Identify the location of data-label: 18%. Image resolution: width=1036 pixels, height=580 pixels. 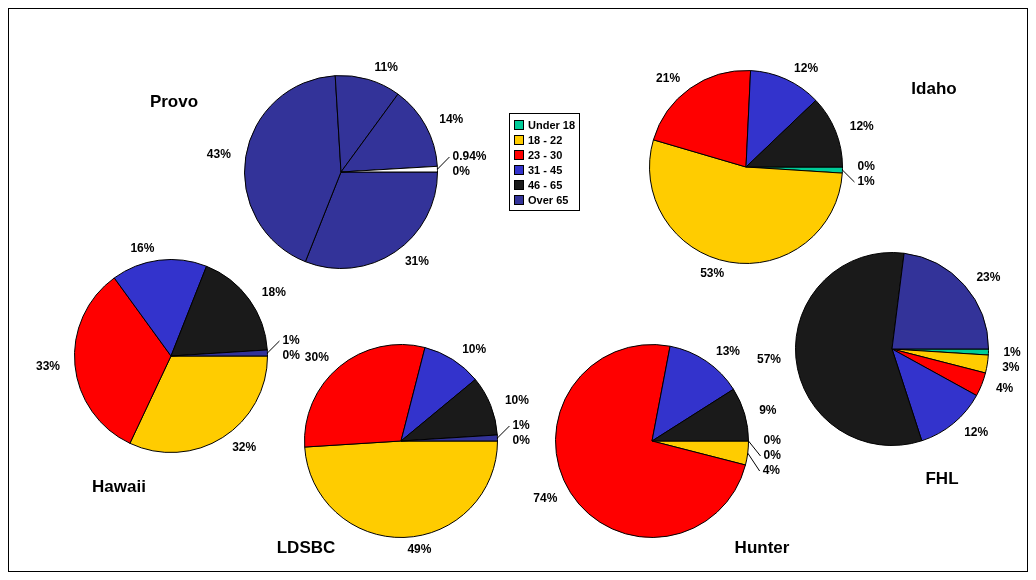
(274, 291).